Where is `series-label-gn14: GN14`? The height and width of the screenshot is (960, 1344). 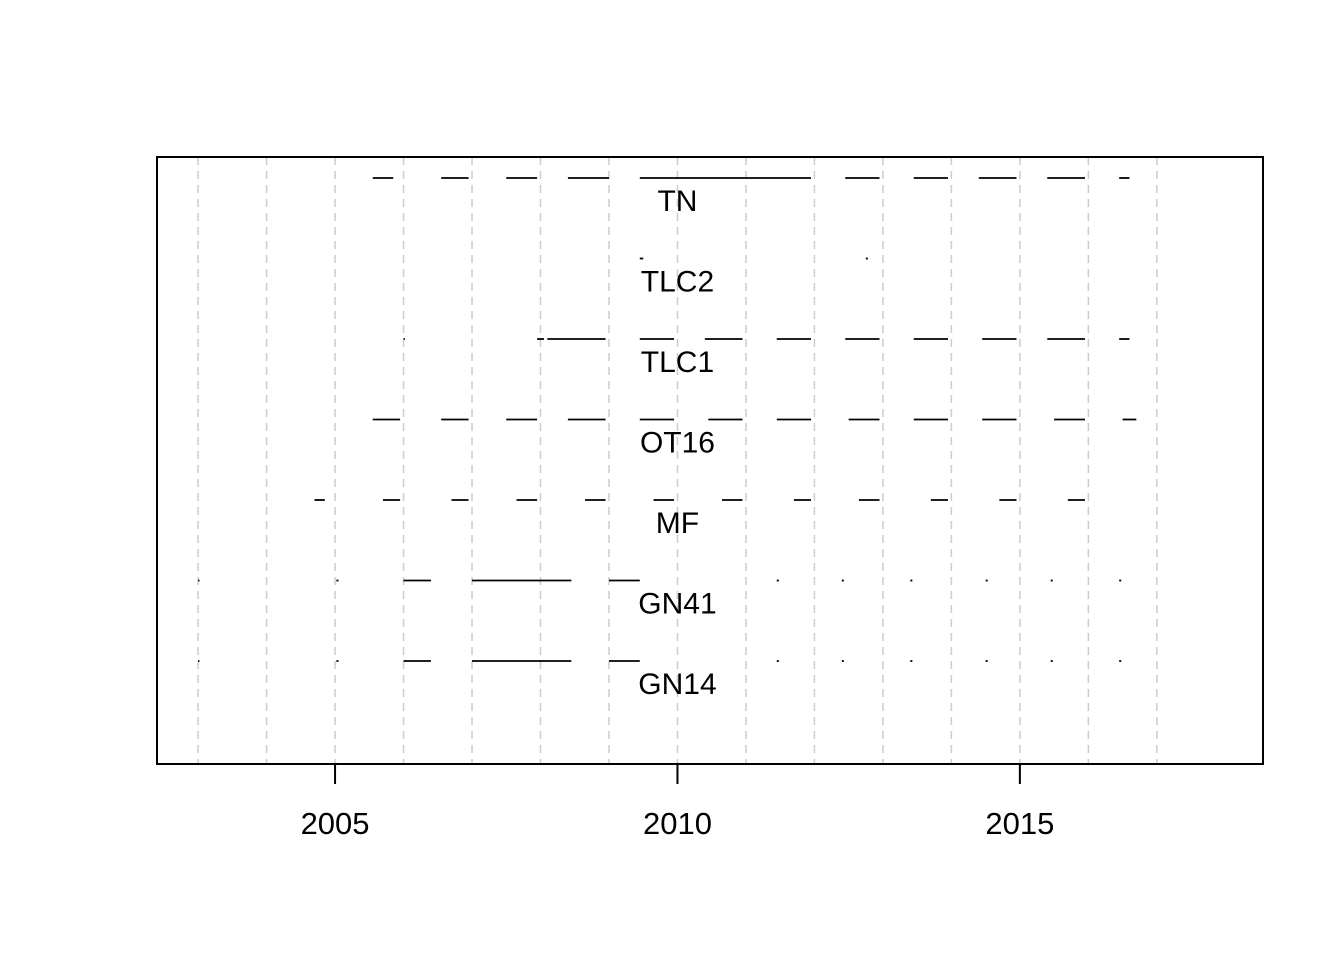 series-label-gn14: GN14 is located at coordinates (677, 684).